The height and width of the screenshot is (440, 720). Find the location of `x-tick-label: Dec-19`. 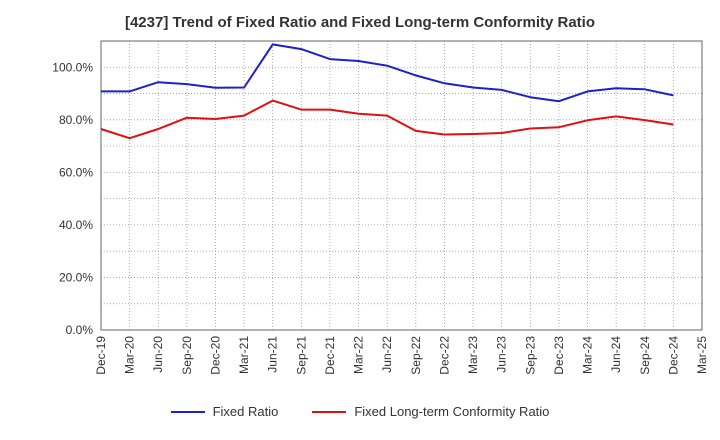

x-tick-label: Dec-19 is located at coordinates (101, 355).